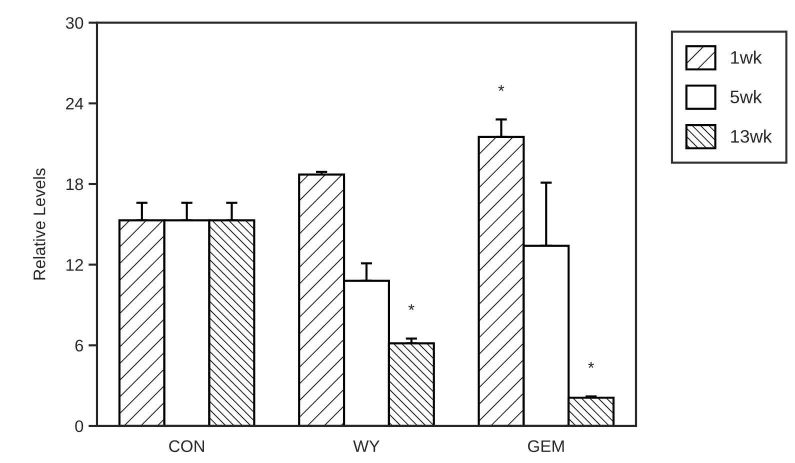  Describe the element at coordinates (746, 57) in the screenshot. I see `legend-label: 1wk` at that location.